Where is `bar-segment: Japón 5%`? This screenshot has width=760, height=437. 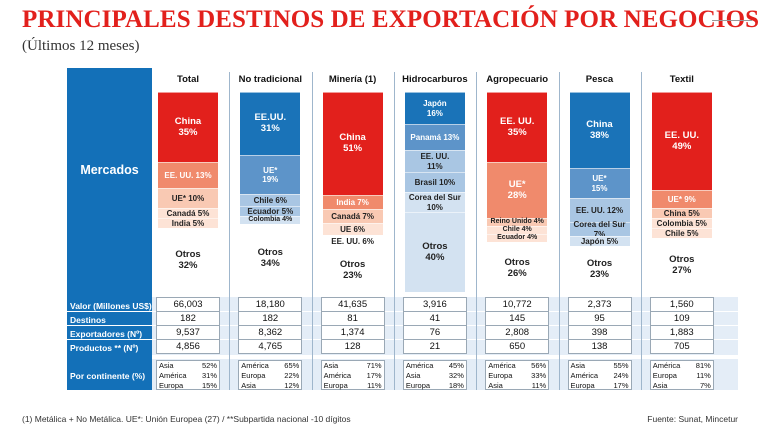 bar-segment: Japón 5% is located at coordinates (599, 241).